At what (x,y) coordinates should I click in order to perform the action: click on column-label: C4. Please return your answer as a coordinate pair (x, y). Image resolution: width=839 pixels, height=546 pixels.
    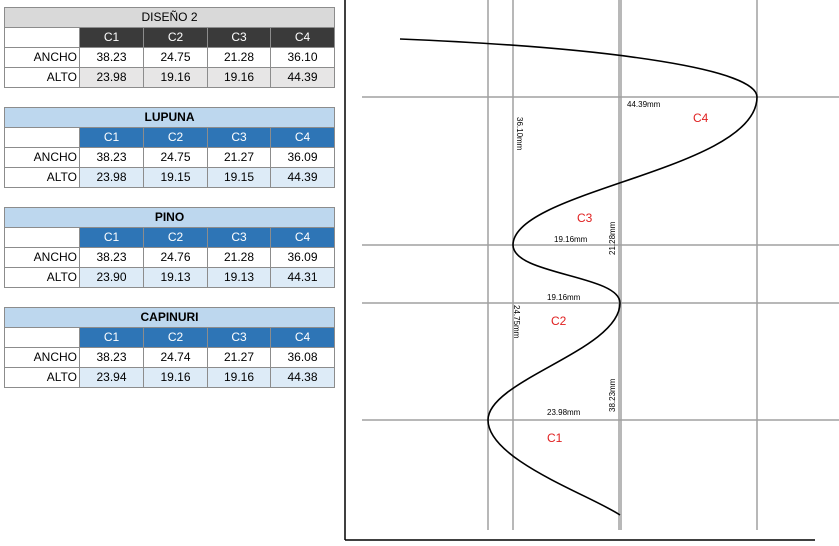
    Looking at the image, I should click on (701, 118).